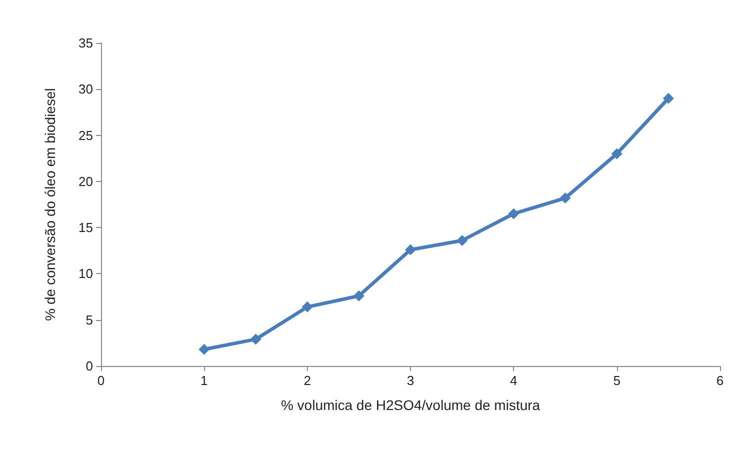 The image size is (746, 455). Describe the element at coordinates (307, 380) in the screenshot. I see `x-tick-label: 2` at that location.